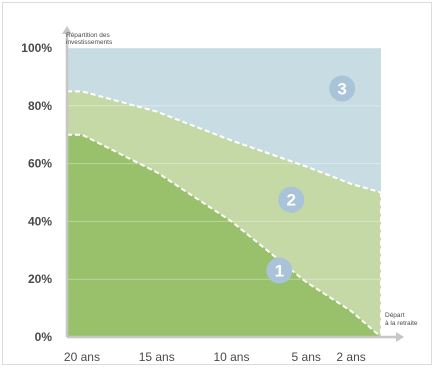 This screenshot has height=371, width=438. Describe the element at coordinates (88, 35) in the screenshot. I see `y-axis-title-line1: Répartition des` at that location.